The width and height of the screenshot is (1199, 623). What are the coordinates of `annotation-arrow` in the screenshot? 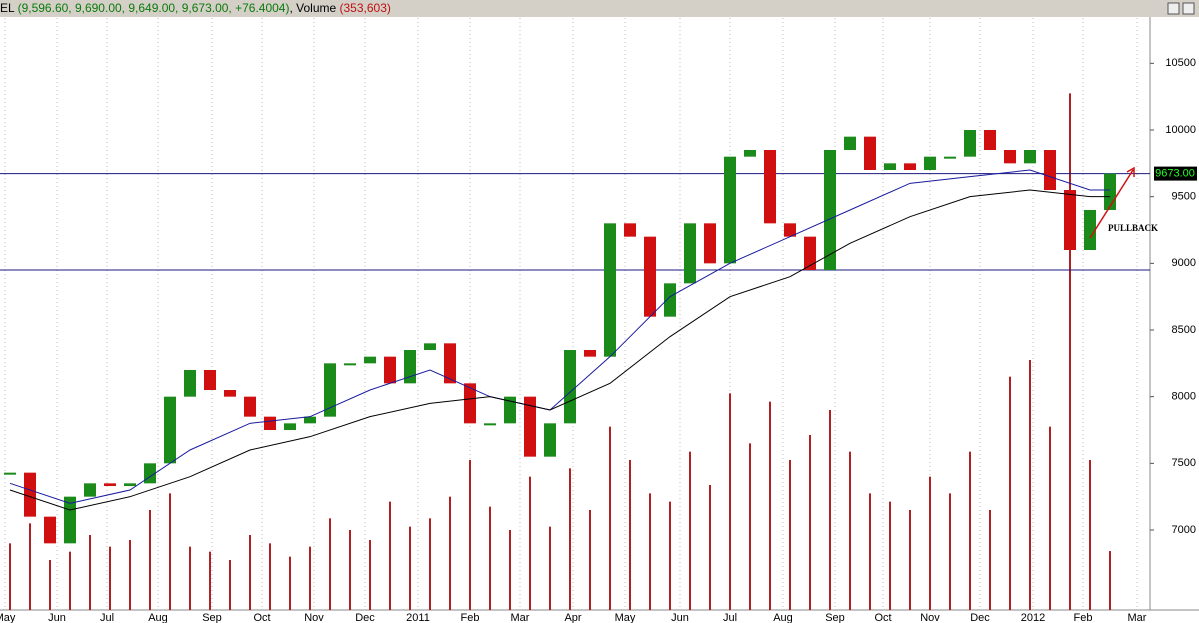 It's located at (1112, 202).